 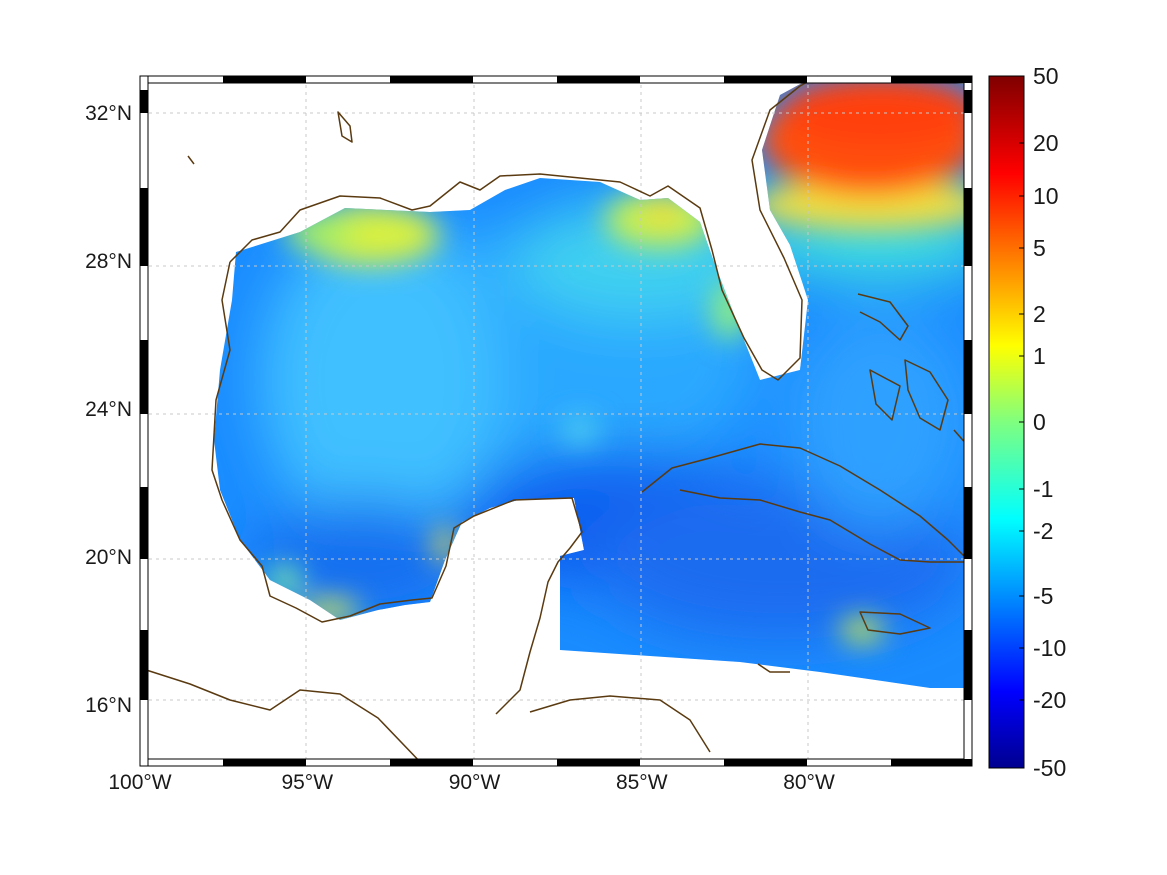 I want to click on x-axis-ticks: 100°W 95°W 90°W 85°W 80°W, so click(x=471, y=782).